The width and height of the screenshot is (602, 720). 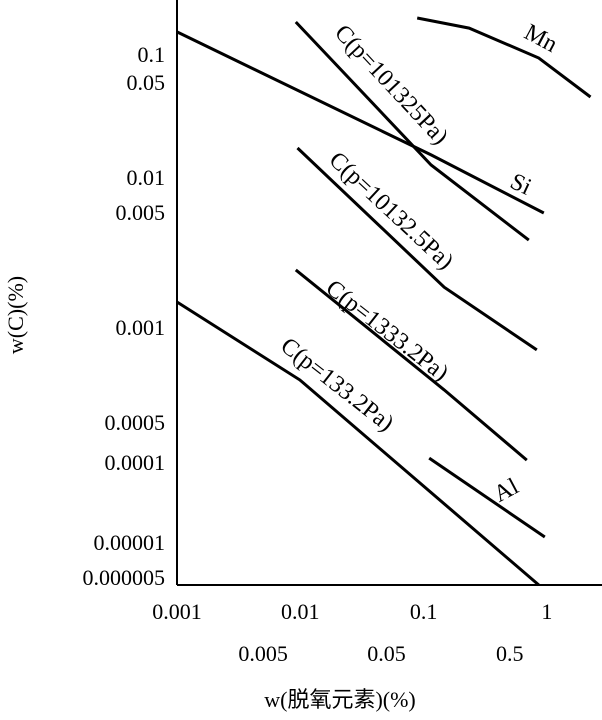 I want to click on x-tick-label: 0.5, so click(x=510, y=653).